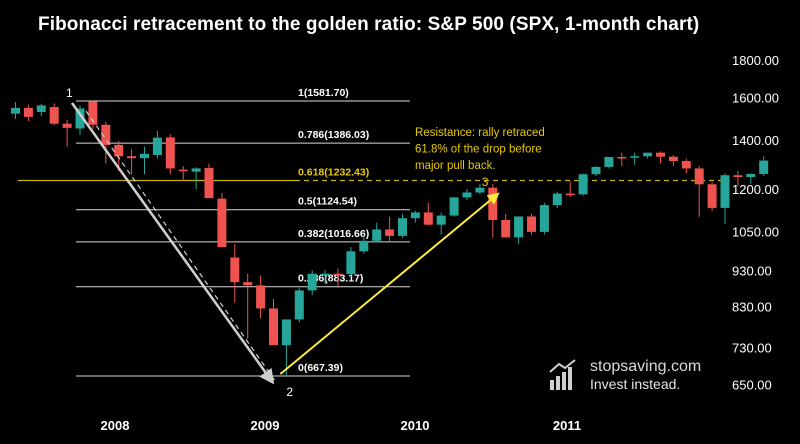 This screenshot has height=444, width=800. Describe the element at coordinates (755, 140) in the screenshot. I see `y-tick-label: 1400.00` at that location.